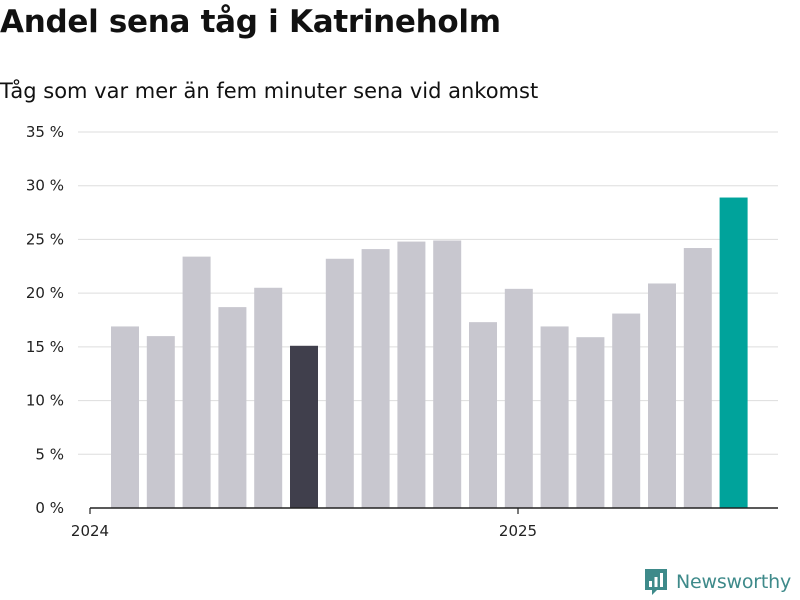  Describe the element at coordinates (49, 508) in the screenshot. I see `y-tick-label: 0 %` at that location.